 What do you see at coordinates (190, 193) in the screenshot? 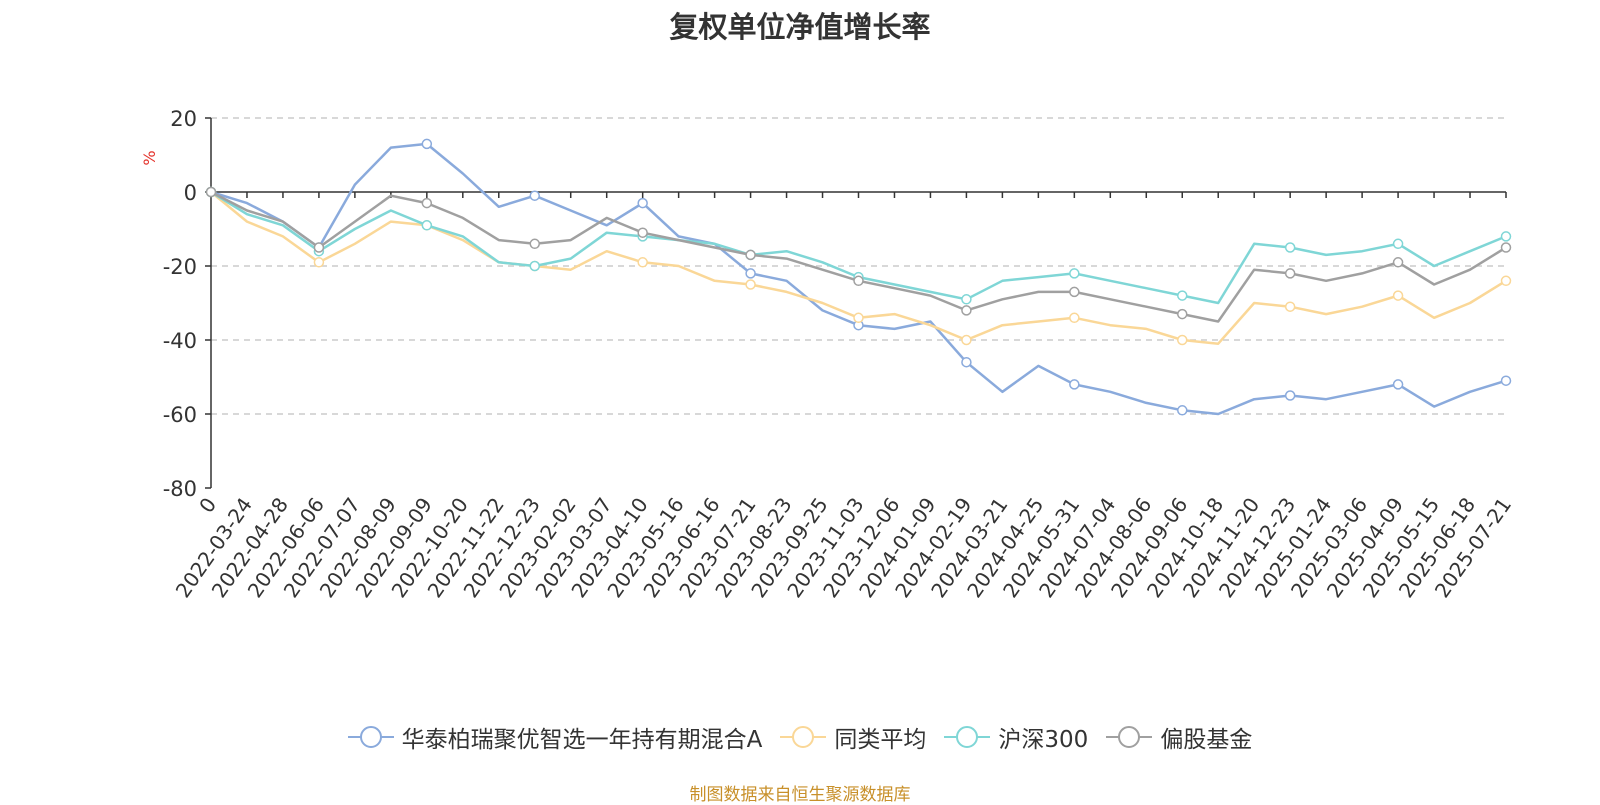
I see `y-tick-label: 0` at bounding box center [190, 193].